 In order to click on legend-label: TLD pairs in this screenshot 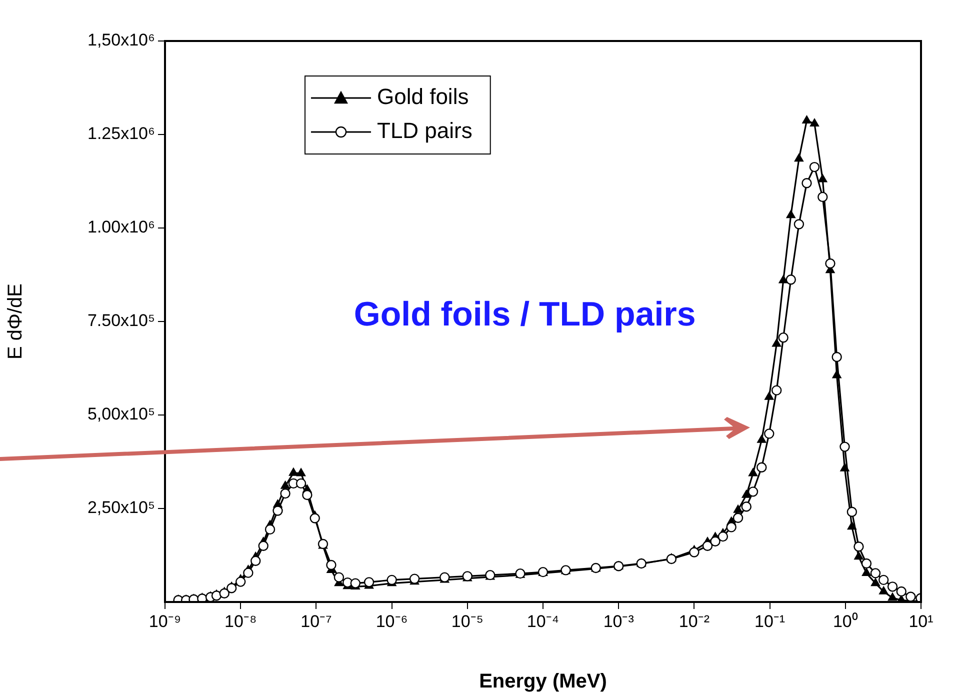, I will do `click(424, 131)`.